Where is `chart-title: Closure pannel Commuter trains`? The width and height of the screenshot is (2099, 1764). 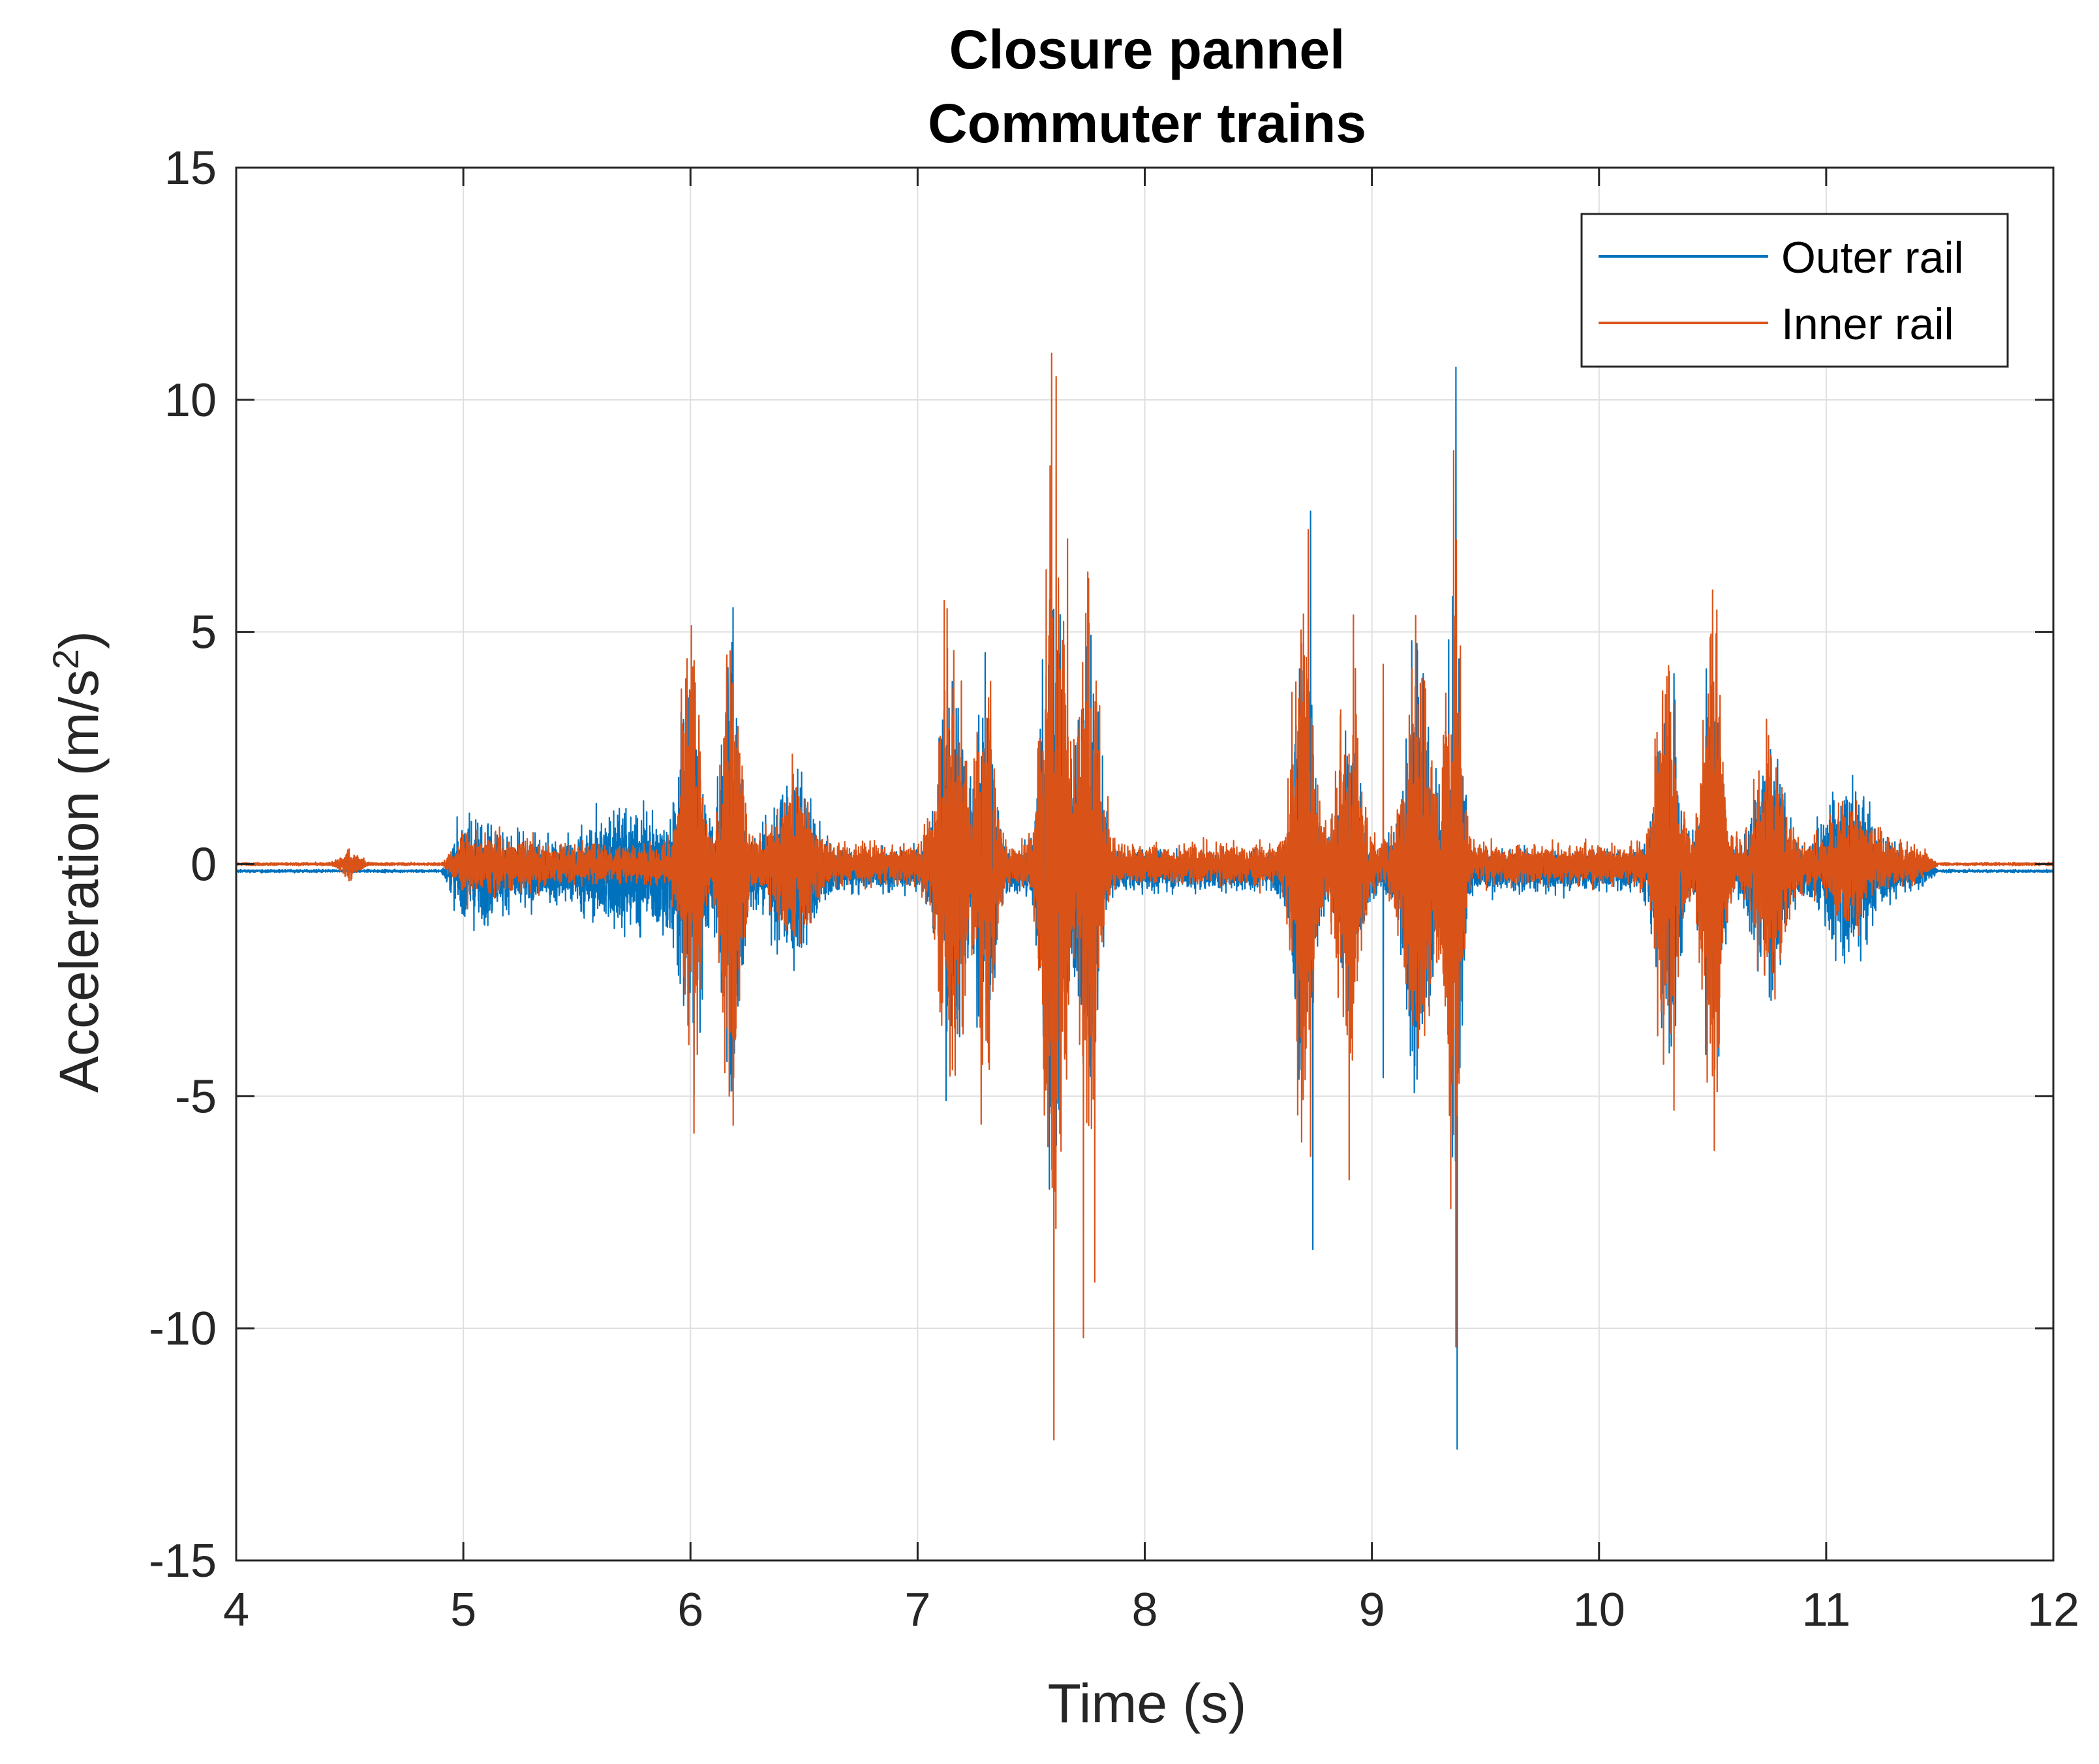
chart-title: Closure pannel Commuter trains is located at coordinates (1147, 86).